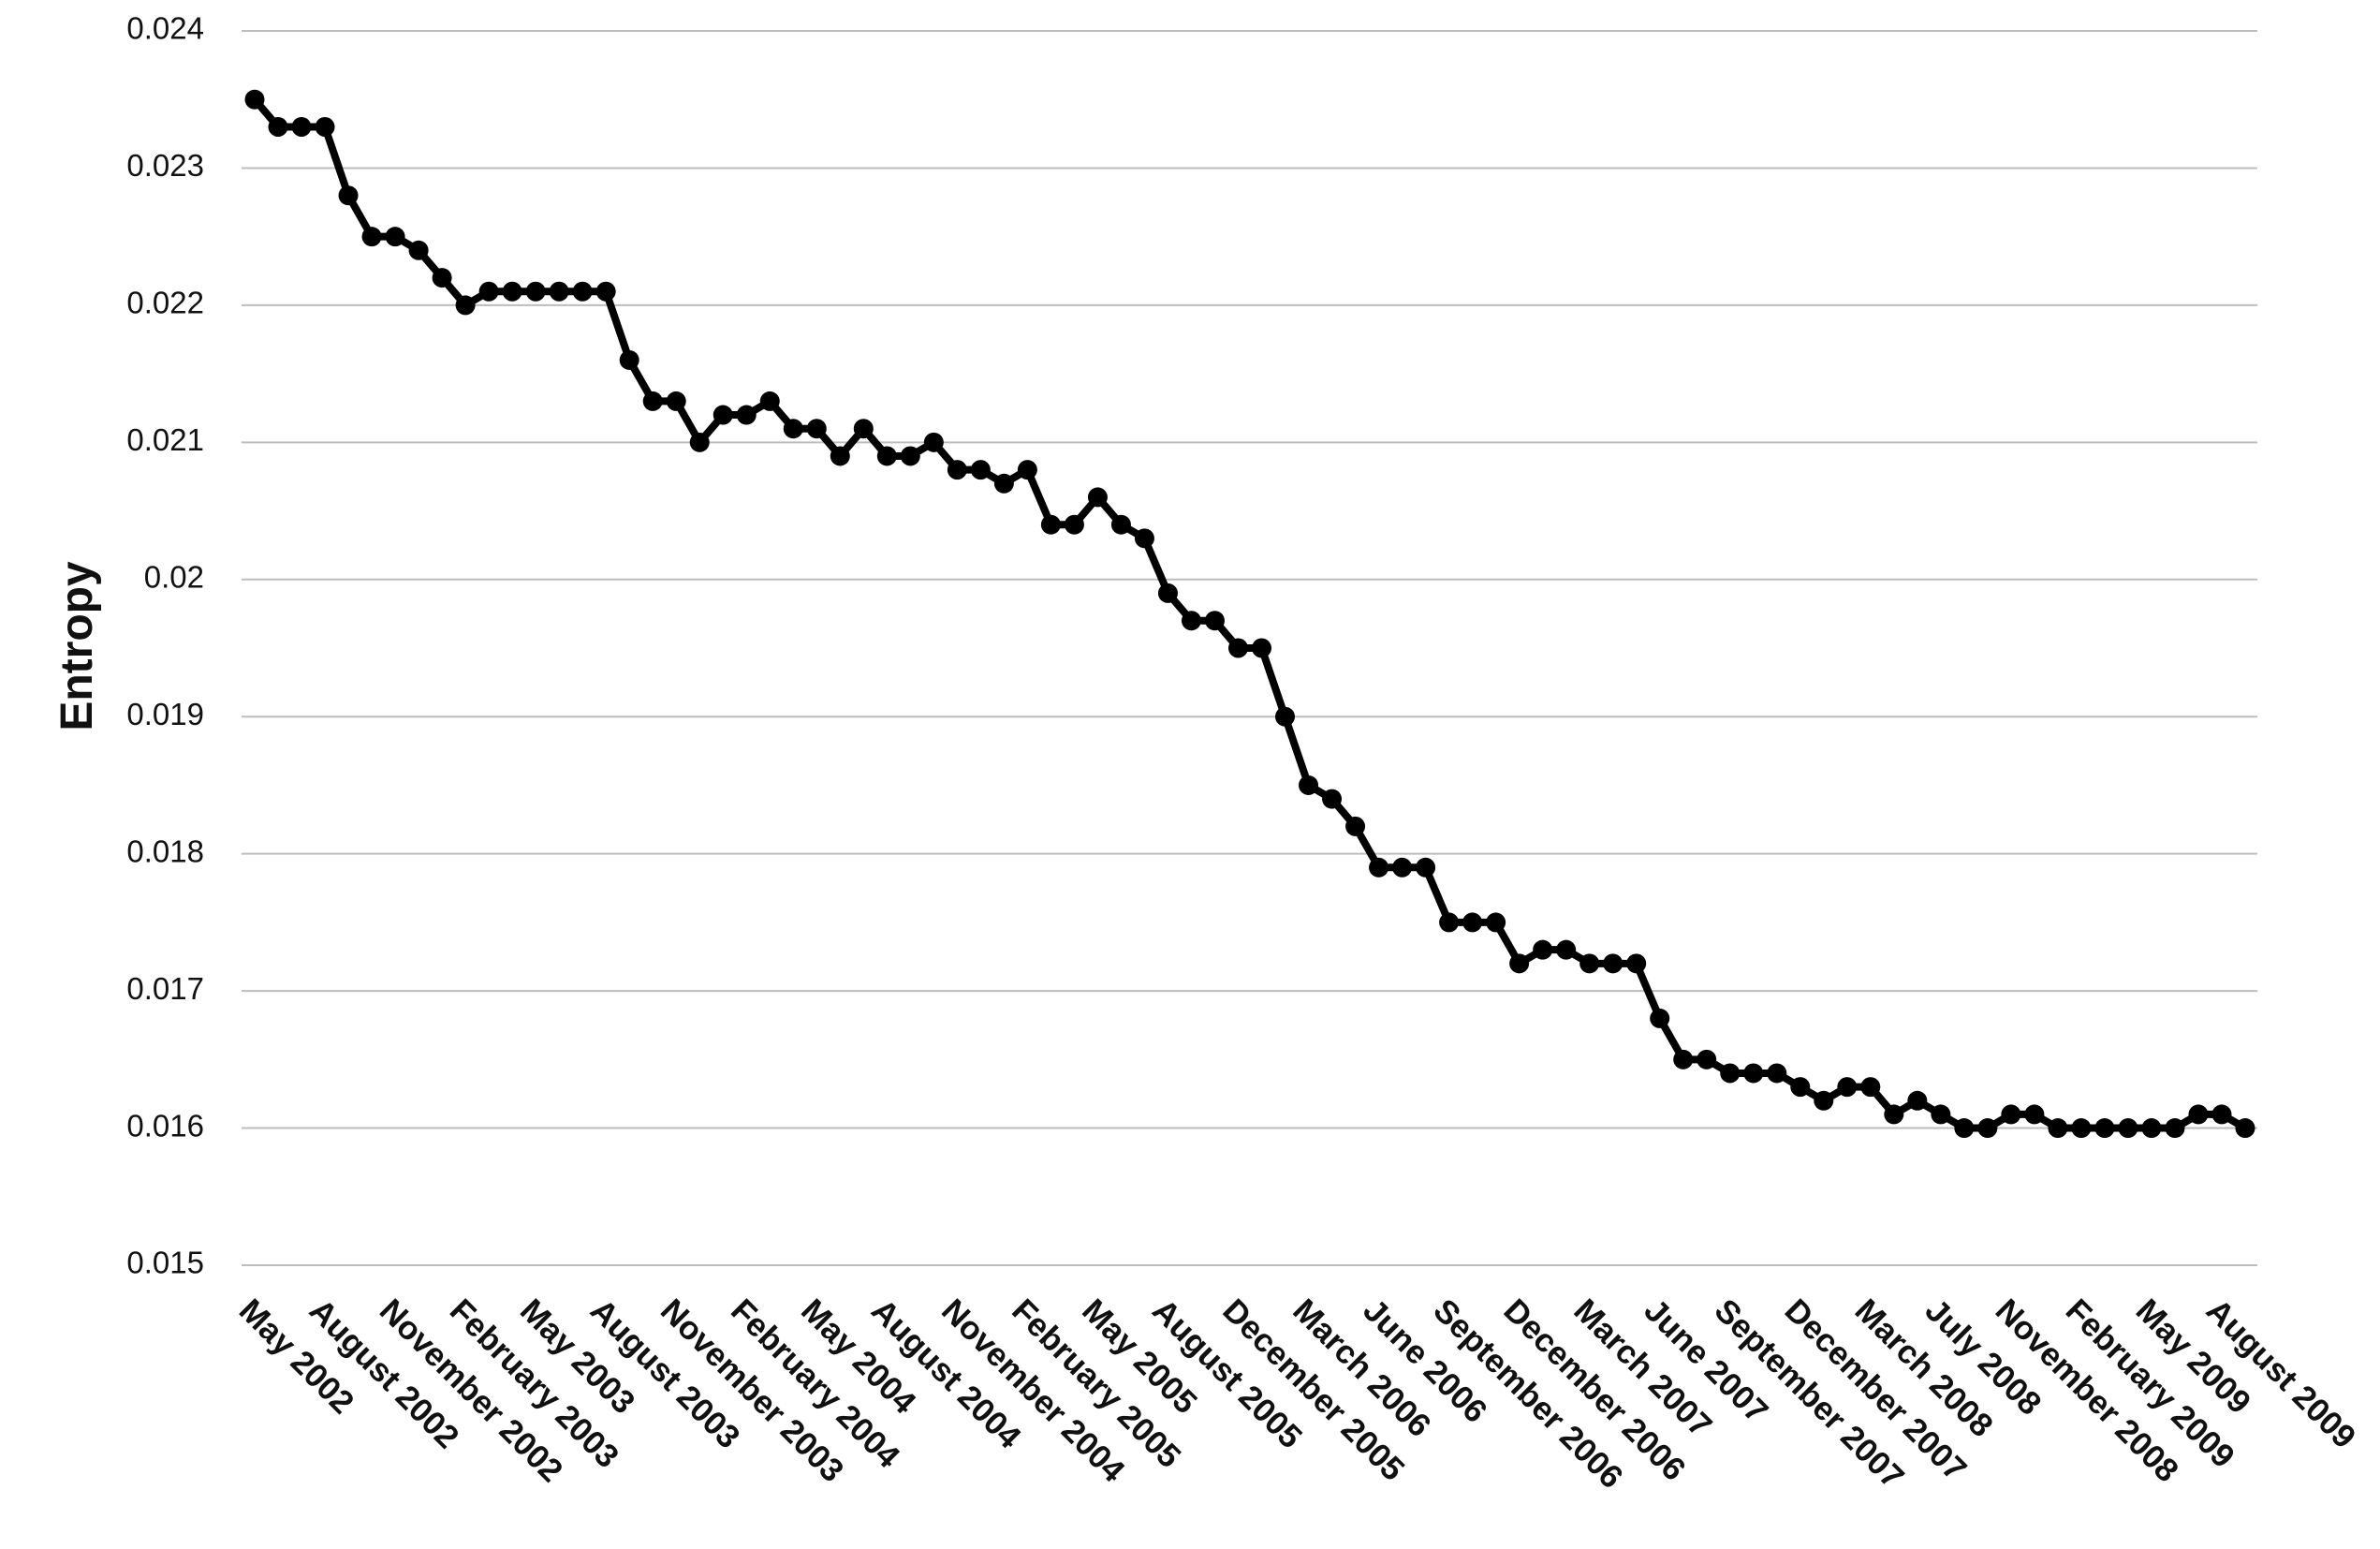  I want to click on y-tick-label: 0.015, so click(165, 1263).